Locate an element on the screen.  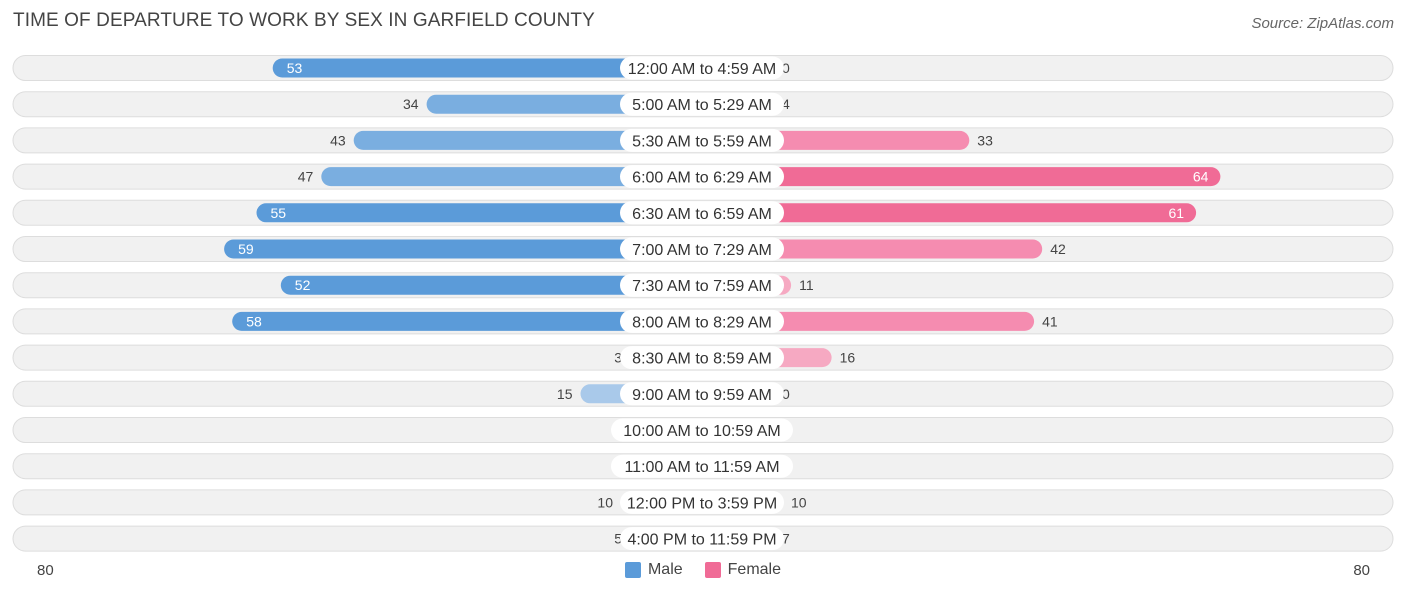
male-value-label: 59 is located at coordinates (246, 249).